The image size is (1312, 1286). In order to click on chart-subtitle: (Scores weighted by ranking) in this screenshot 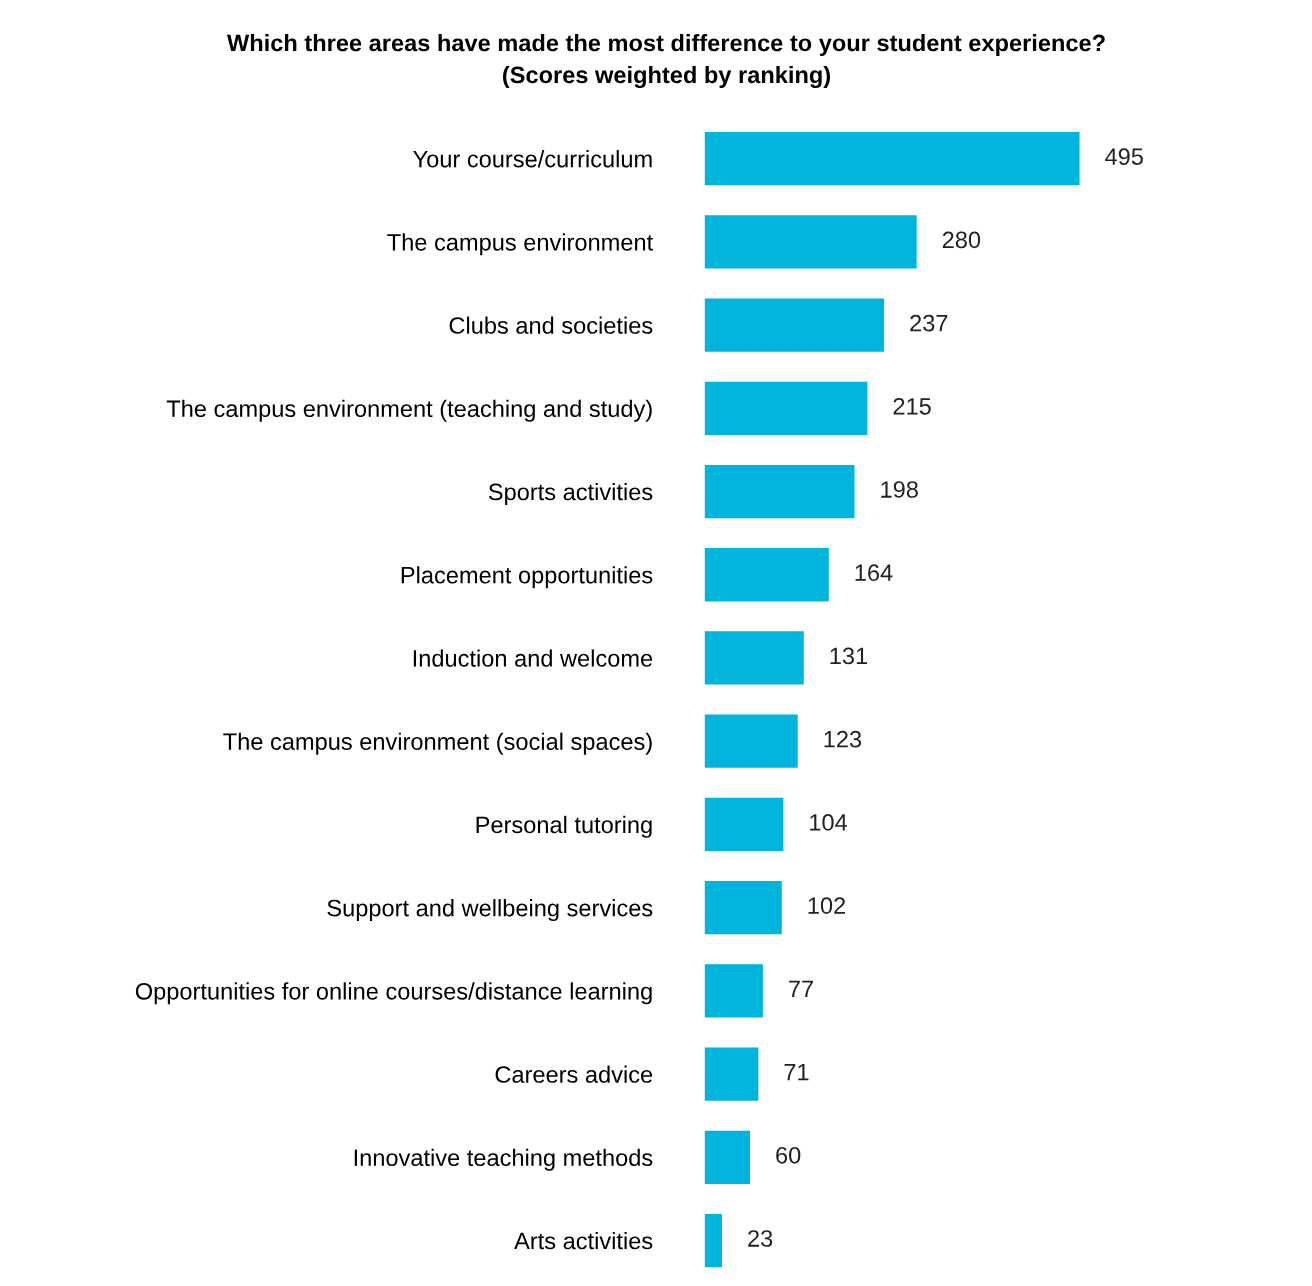, I will do `click(666, 77)`.